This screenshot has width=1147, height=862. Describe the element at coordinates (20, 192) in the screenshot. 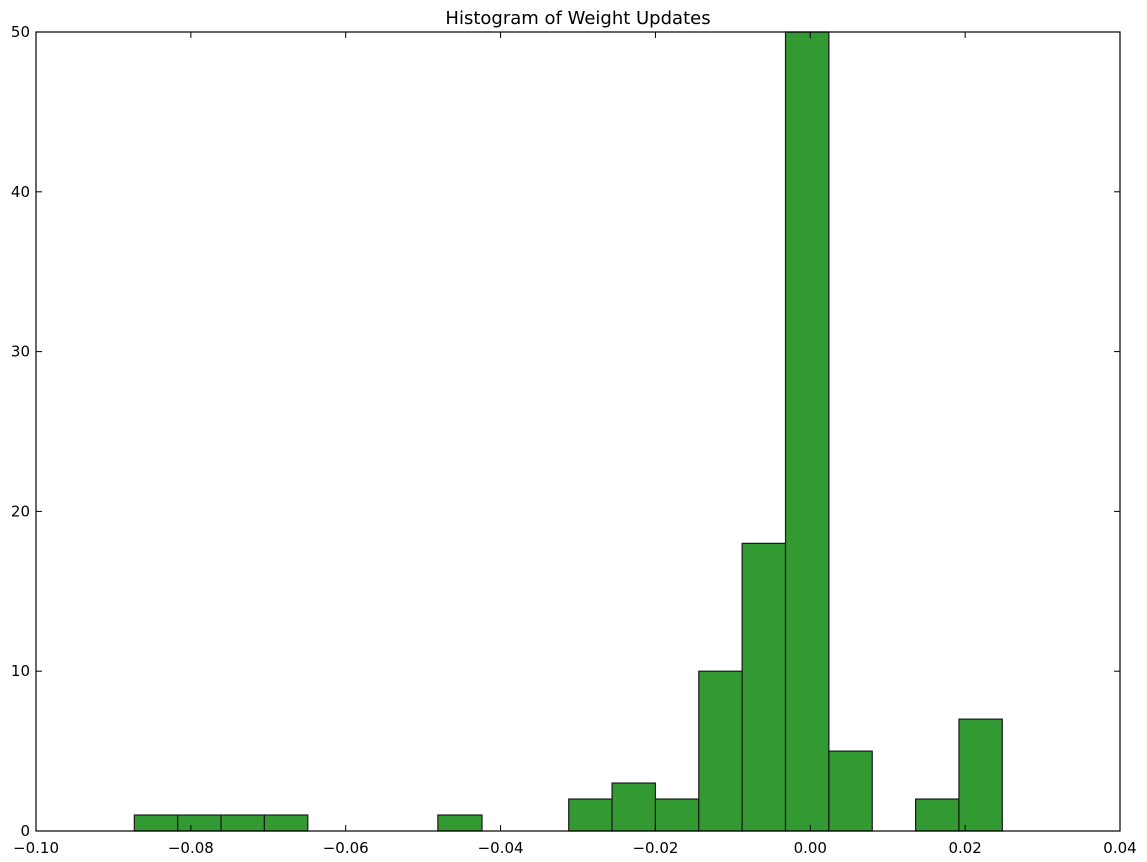

I see `y-tick-label: 40` at that location.